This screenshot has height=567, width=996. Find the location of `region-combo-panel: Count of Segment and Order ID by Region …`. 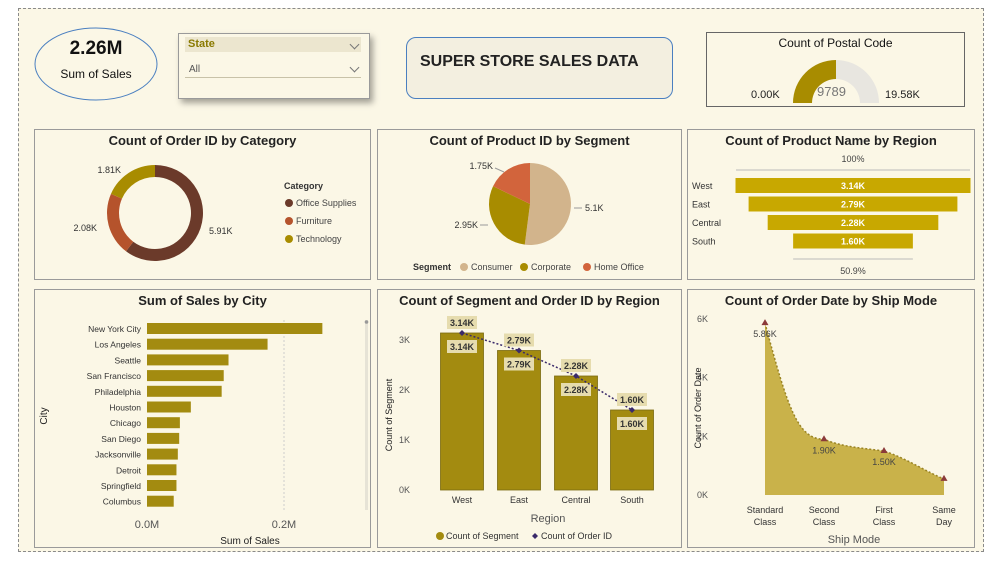

region-combo-panel: Count of Segment and Order ID by Region … is located at coordinates (529, 418).